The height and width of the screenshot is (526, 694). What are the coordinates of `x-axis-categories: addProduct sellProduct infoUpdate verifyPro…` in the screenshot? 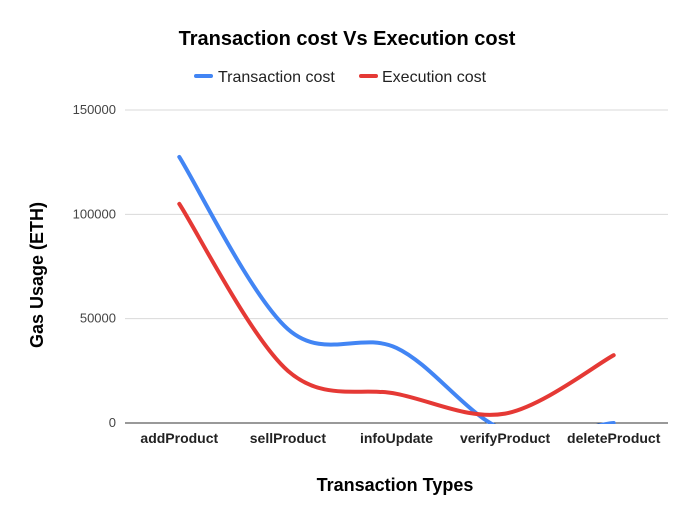 It's located at (400, 438).